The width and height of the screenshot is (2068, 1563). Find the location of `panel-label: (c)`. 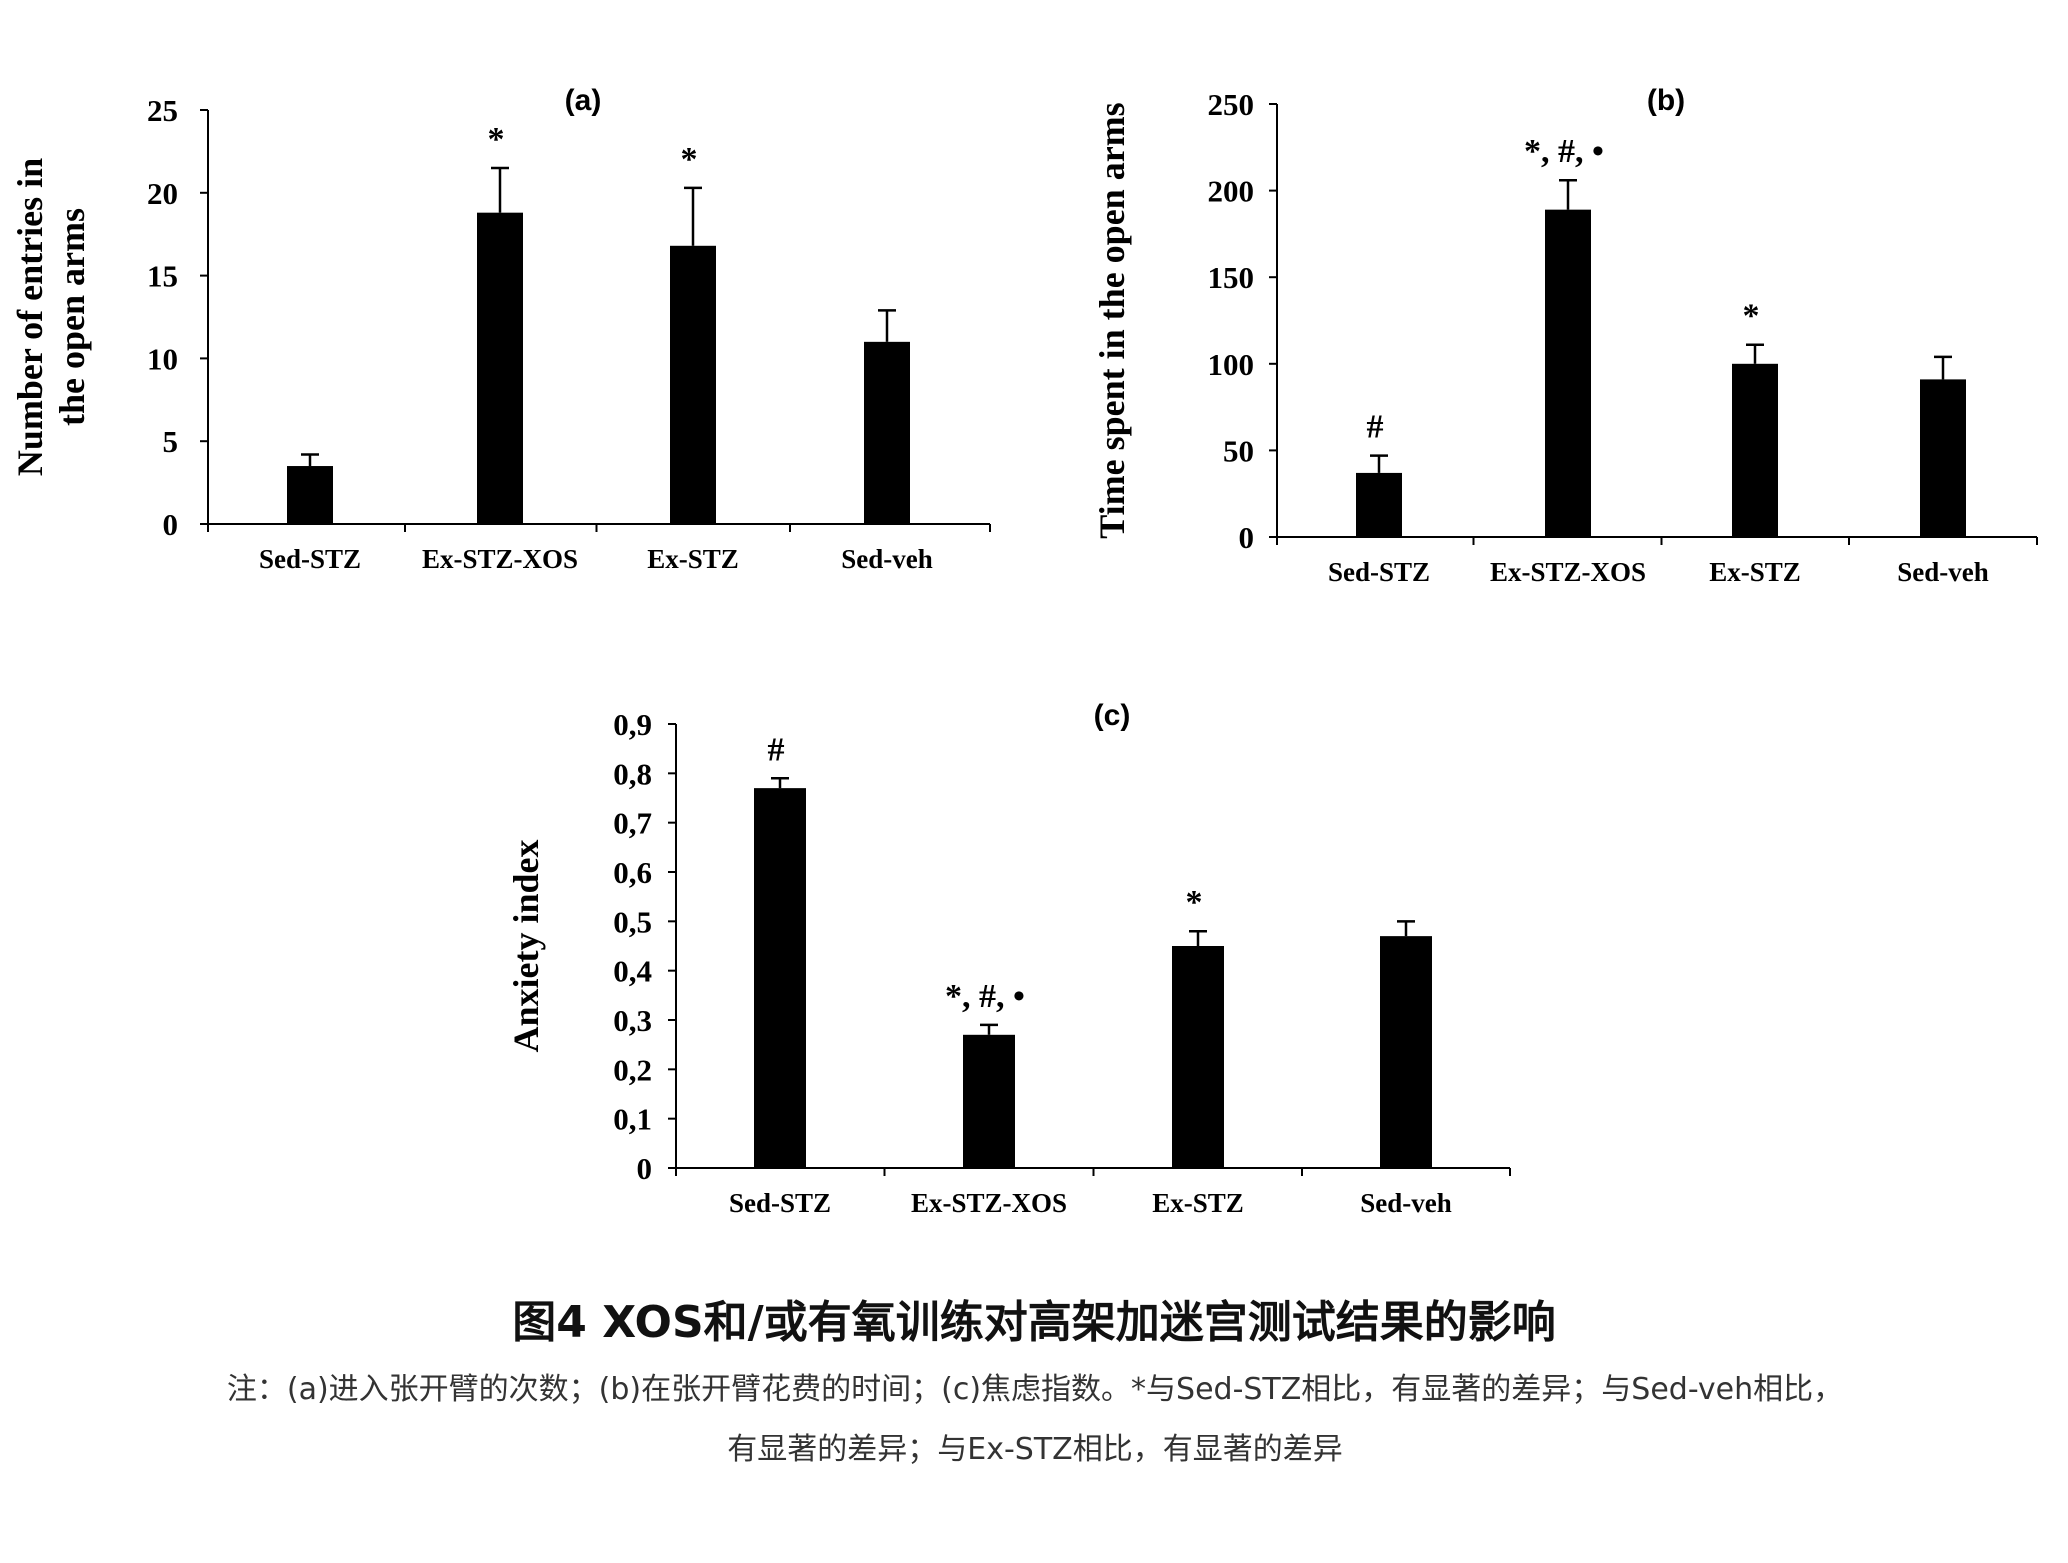

panel-label: (c) is located at coordinates (1112, 715).